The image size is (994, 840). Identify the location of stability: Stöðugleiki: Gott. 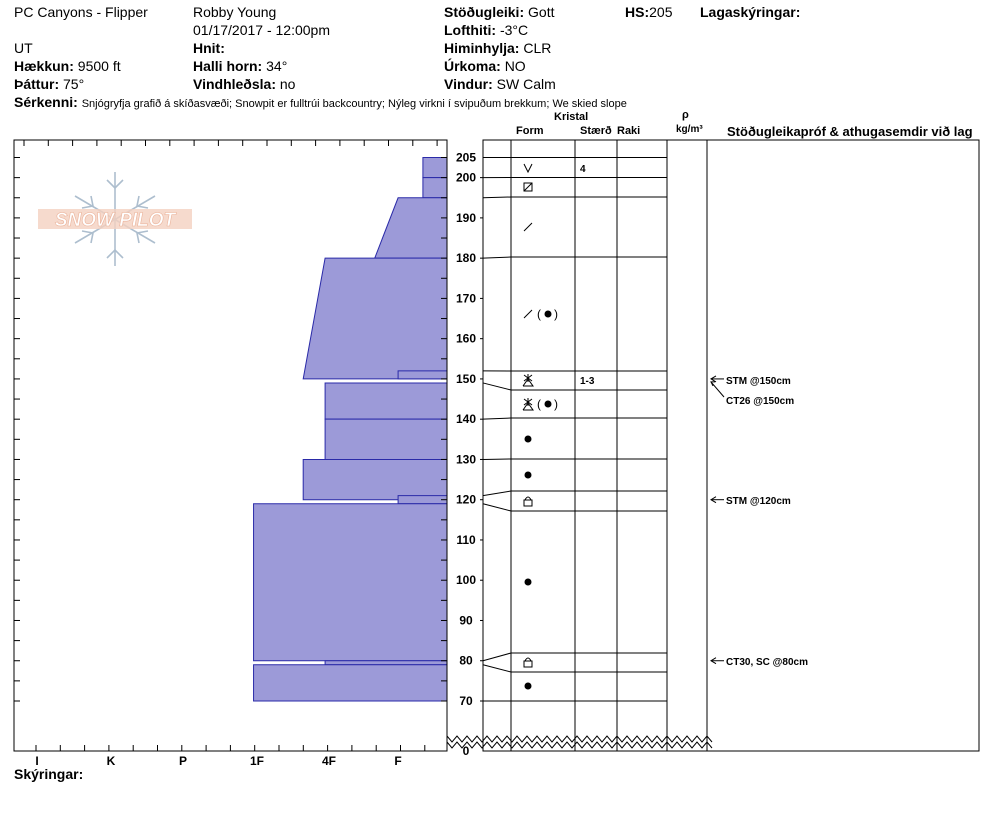
(499, 12).